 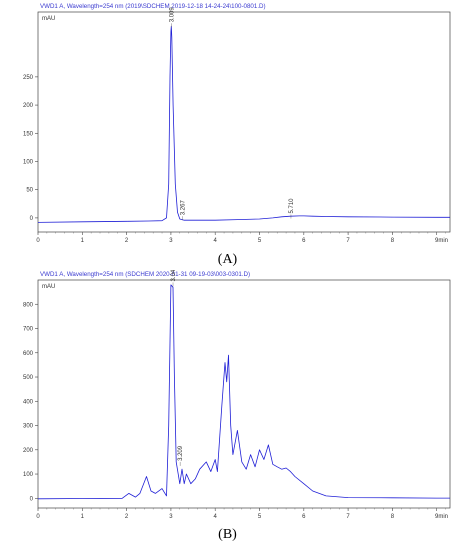 What do you see at coordinates (28, 378) in the screenshot?
I see `y-tick-label: 500` at bounding box center [28, 378].